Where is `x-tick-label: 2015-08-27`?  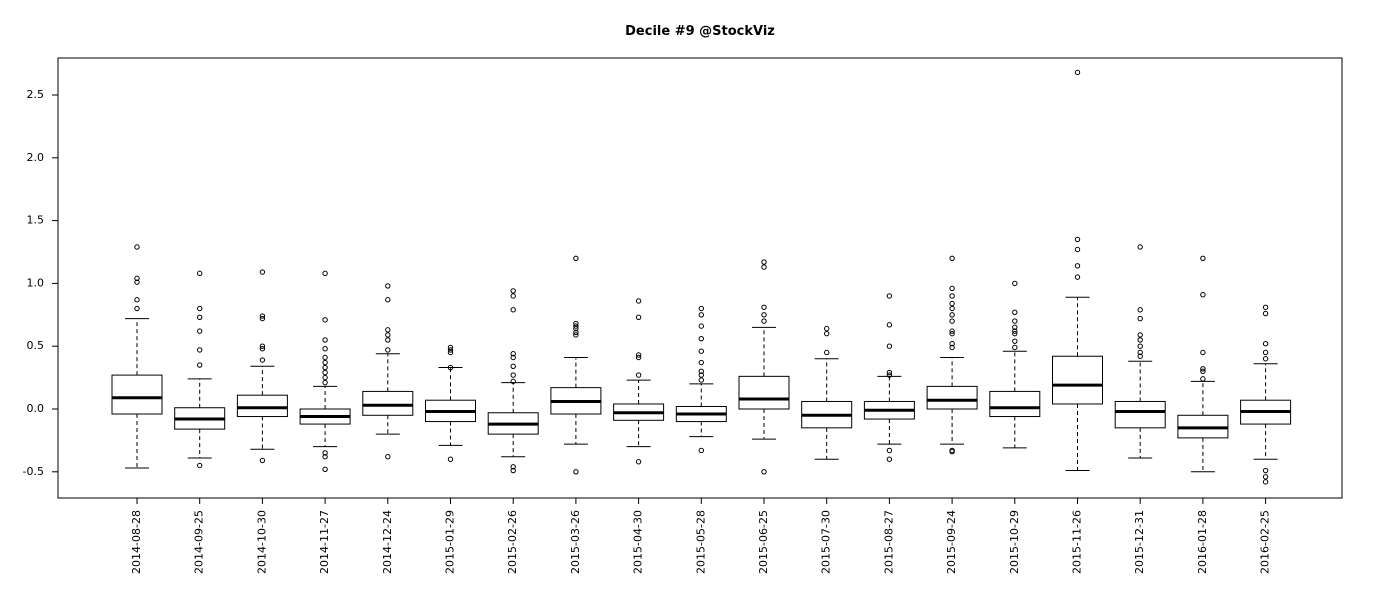
x-tick-label: 2015-08-27 is located at coordinates (888, 542).